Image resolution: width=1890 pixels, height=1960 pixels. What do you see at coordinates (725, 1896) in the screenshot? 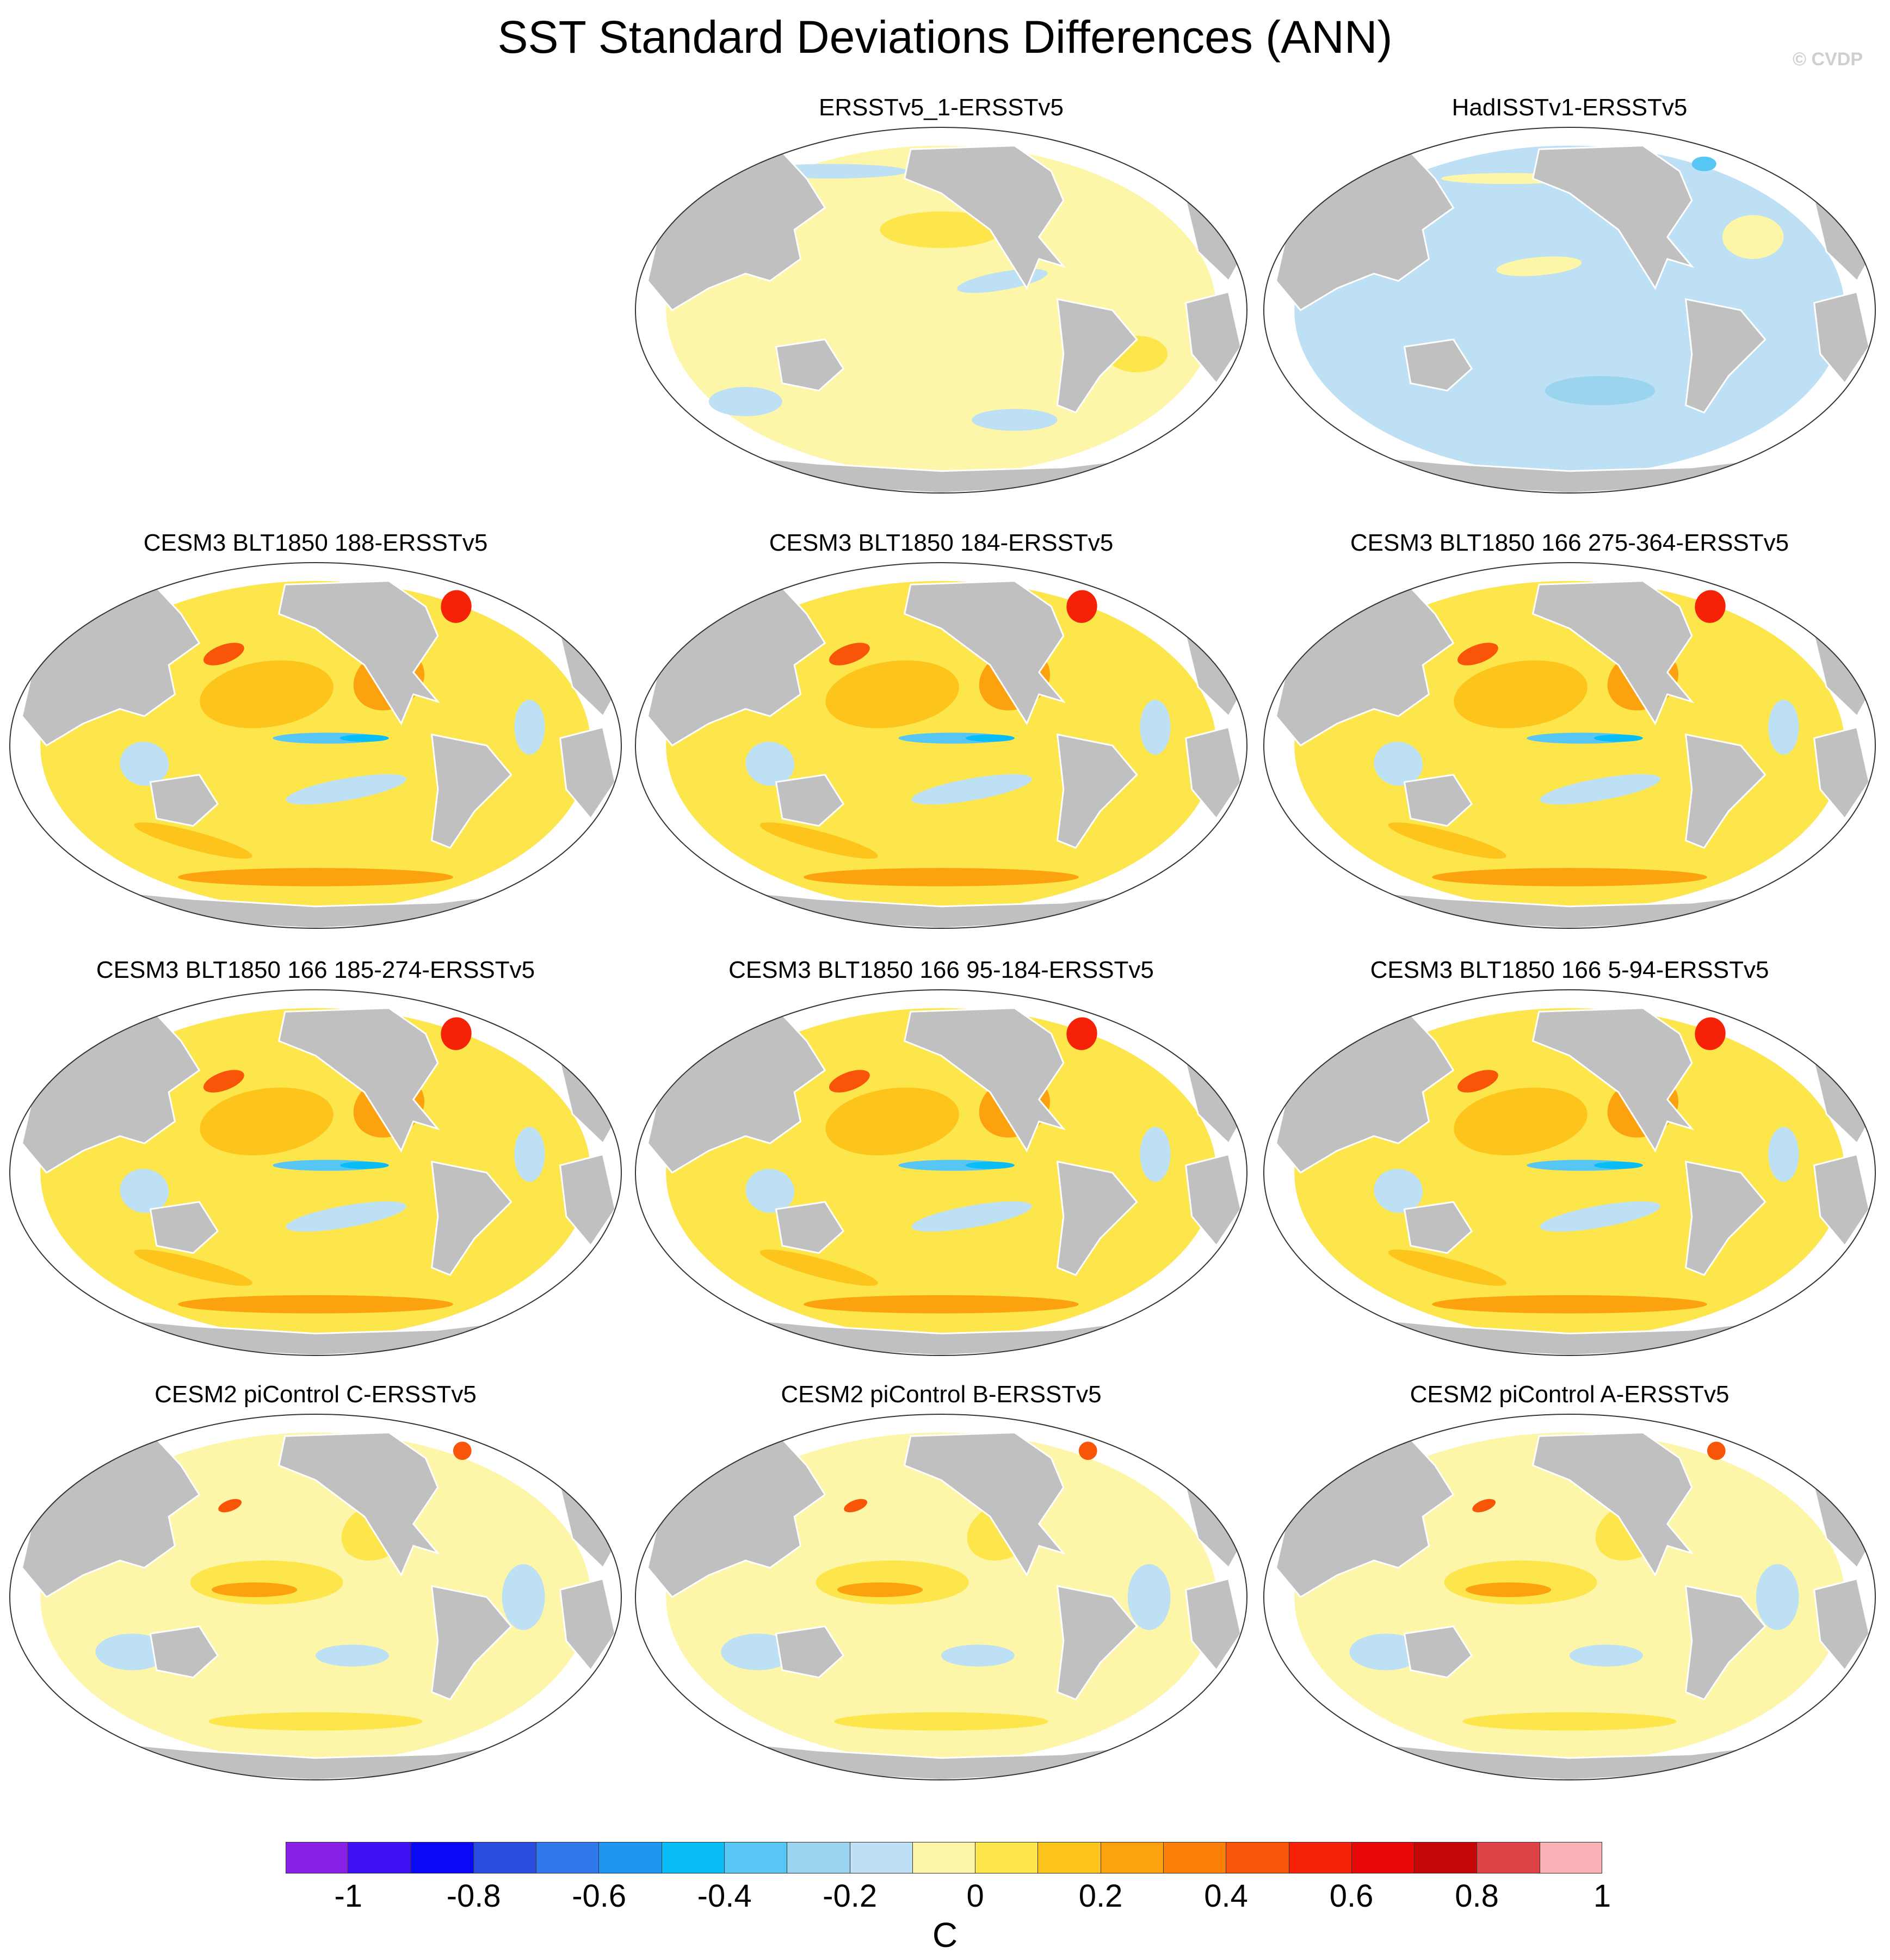
I see `colorbar-tick-label: -0.4` at bounding box center [725, 1896].